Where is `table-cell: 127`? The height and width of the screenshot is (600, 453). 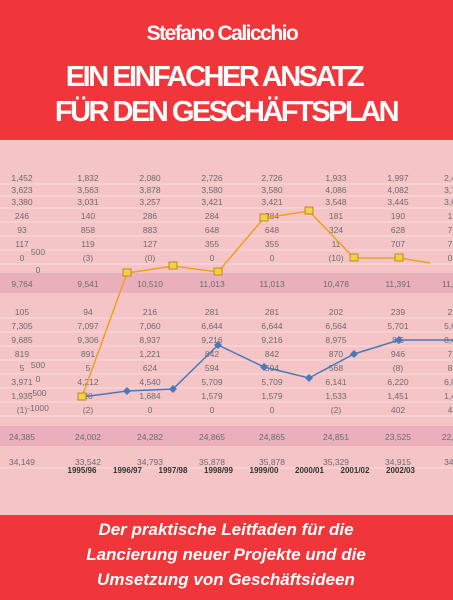 table-cell: 127 is located at coordinates (150, 244).